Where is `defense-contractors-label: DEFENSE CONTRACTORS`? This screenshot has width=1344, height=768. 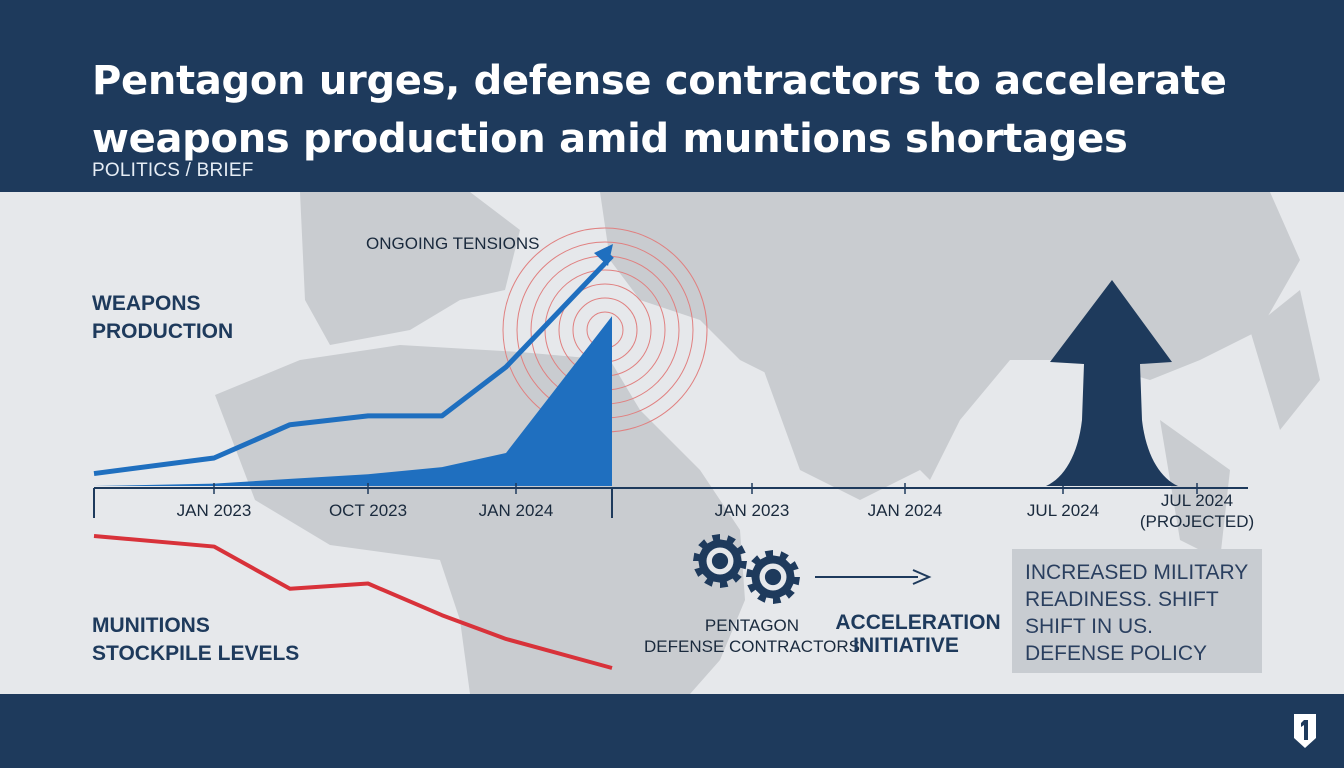 defense-contractors-label: DEFENSE CONTRACTORS is located at coordinates (752, 646).